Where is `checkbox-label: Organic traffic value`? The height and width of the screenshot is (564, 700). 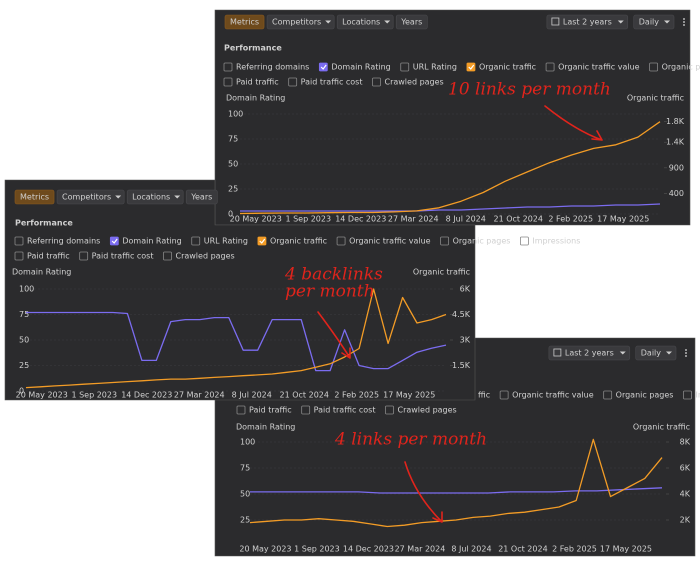 checkbox-label: Organic traffic value is located at coordinates (599, 67).